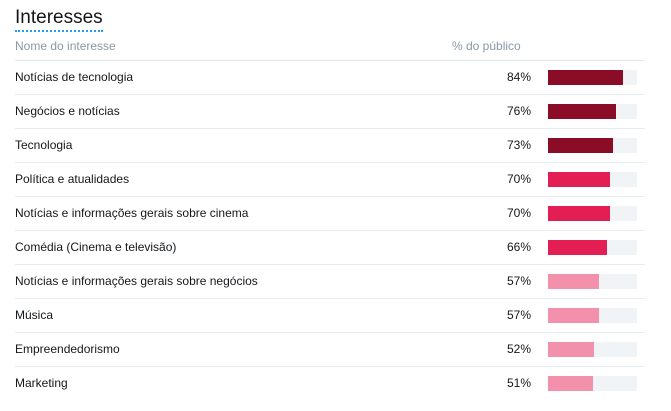 This screenshot has height=411, width=671. What do you see at coordinates (518, 349) in the screenshot?
I see `audience-percent: 52%` at bounding box center [518, 349].